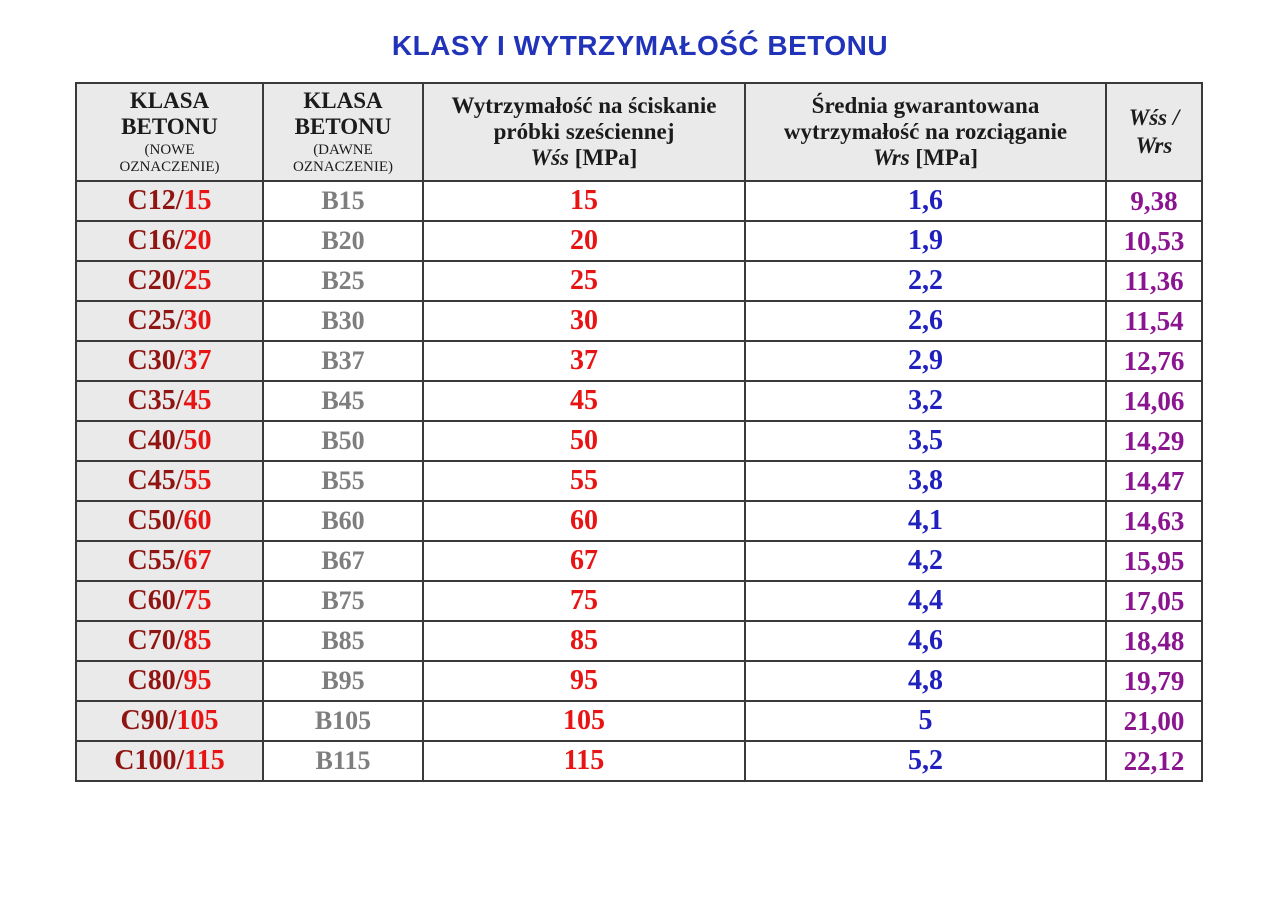 Image resolution: width=1280 pixels, height=905 pixels. I want to click on table-row: C70/85 B85 85 4,6 18,48, so click(639, 641).